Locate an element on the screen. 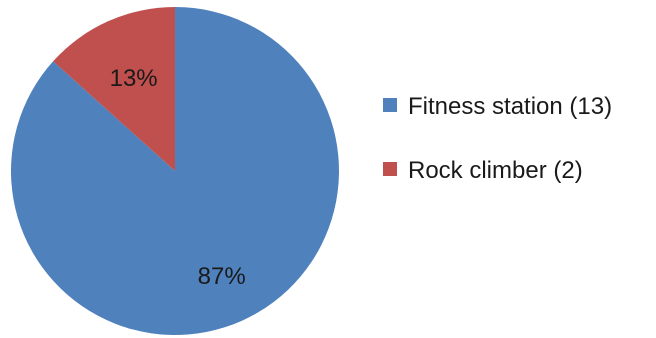 Image resolution: width=656 pixels, height=338 pixels. pie-slice-label-2: 13% is located at coordinates (134, 78).